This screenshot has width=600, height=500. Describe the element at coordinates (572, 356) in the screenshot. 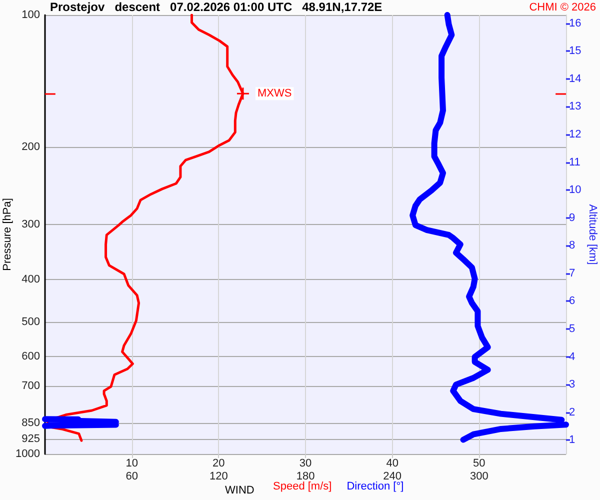

I see `y2-tick-label: 4` at that location.